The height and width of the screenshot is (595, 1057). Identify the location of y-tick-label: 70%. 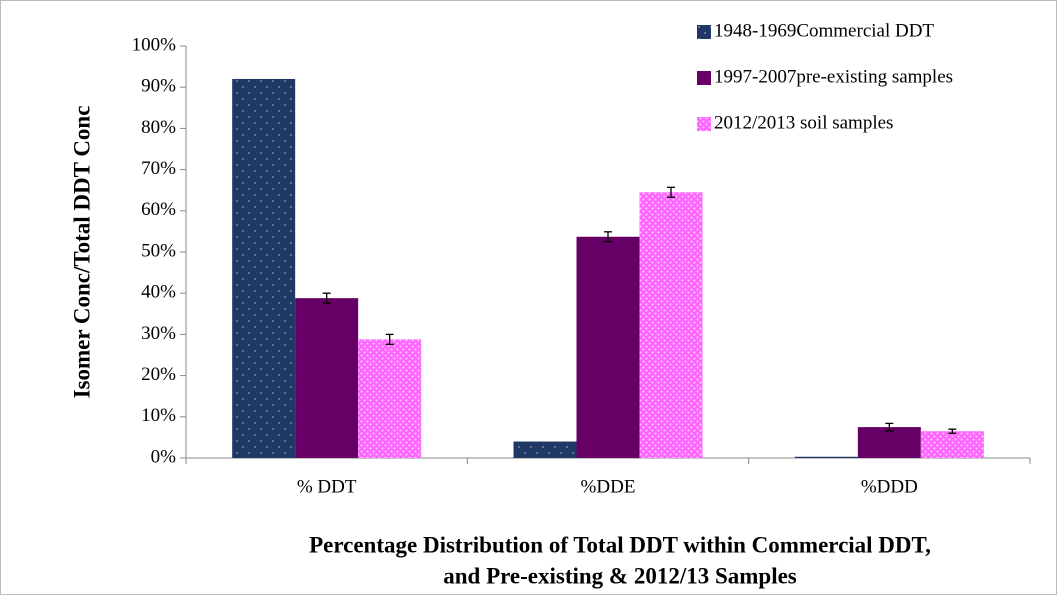
(158, 168).